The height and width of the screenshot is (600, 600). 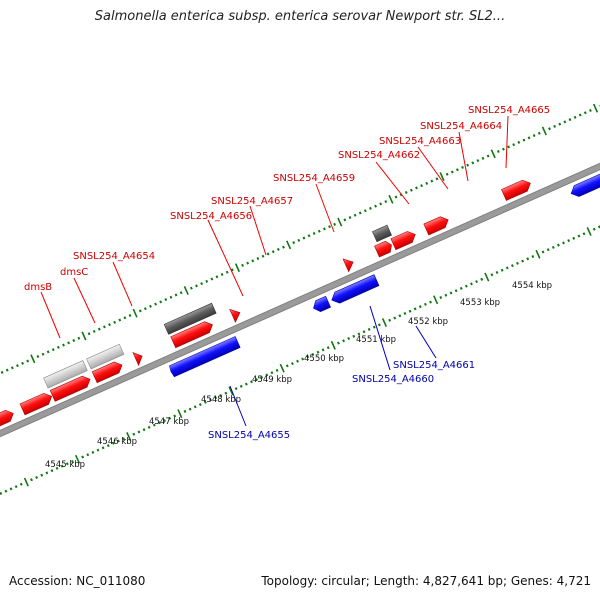 I want to click on gene-label-SNSL254_A4656: SNSL254_A4656, so click(x=211, y=216).